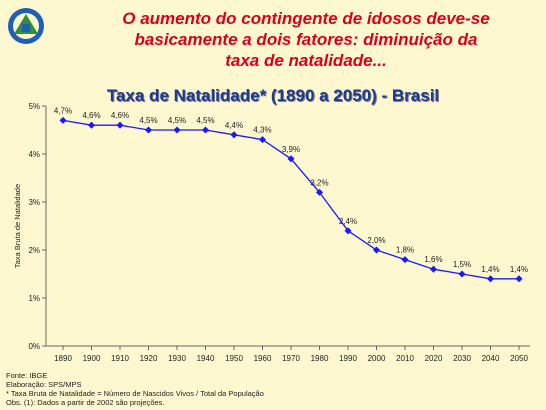  Describe the element at coordinates (63, 358) in the screenshot. I see `x-tick-label: 1890` at that location.